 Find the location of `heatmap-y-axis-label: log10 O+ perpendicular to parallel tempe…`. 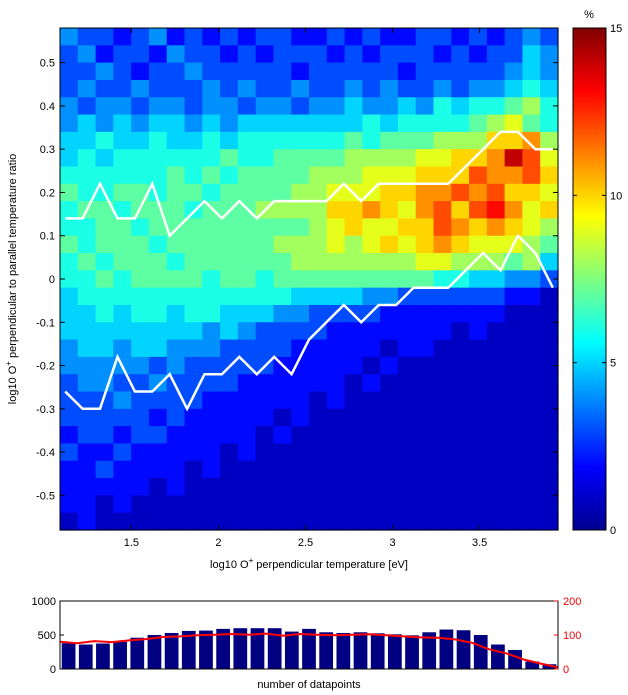

heatmap-y-axis-label: log10 O+ perpendicular to parallel tempe… is located at coordinates (11, 279).